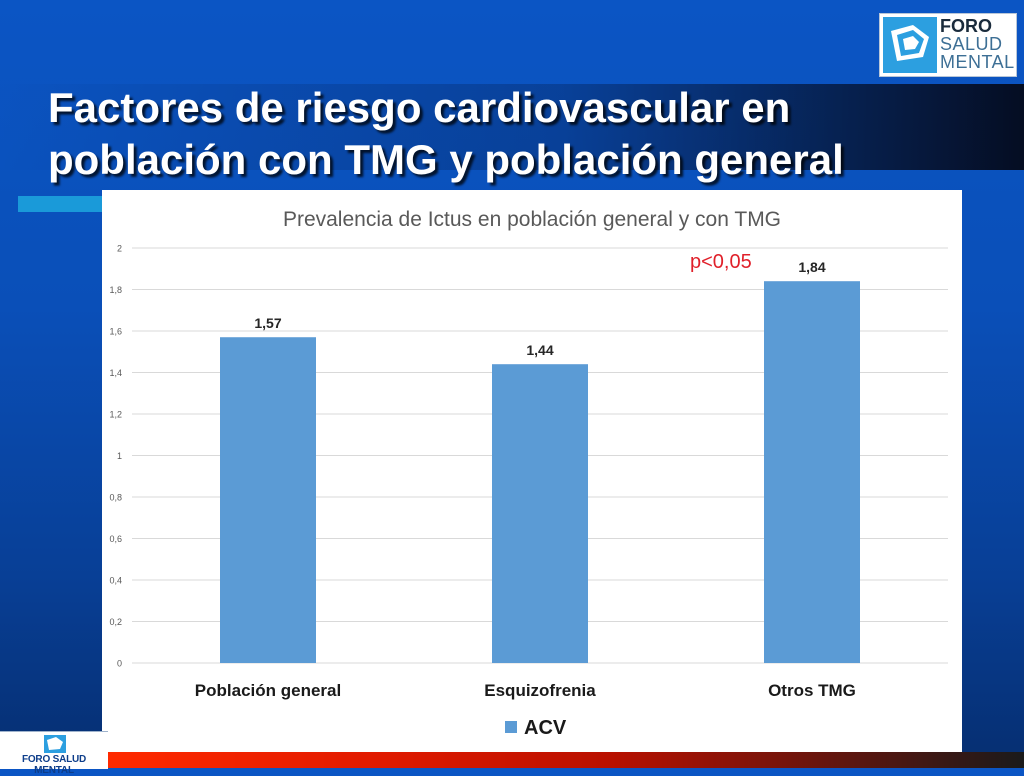 This screenshot has width=1024, height=776. Describe the element at coordinates (55, 744) in the screenshot. I see `footer-logo-icon` at that location.